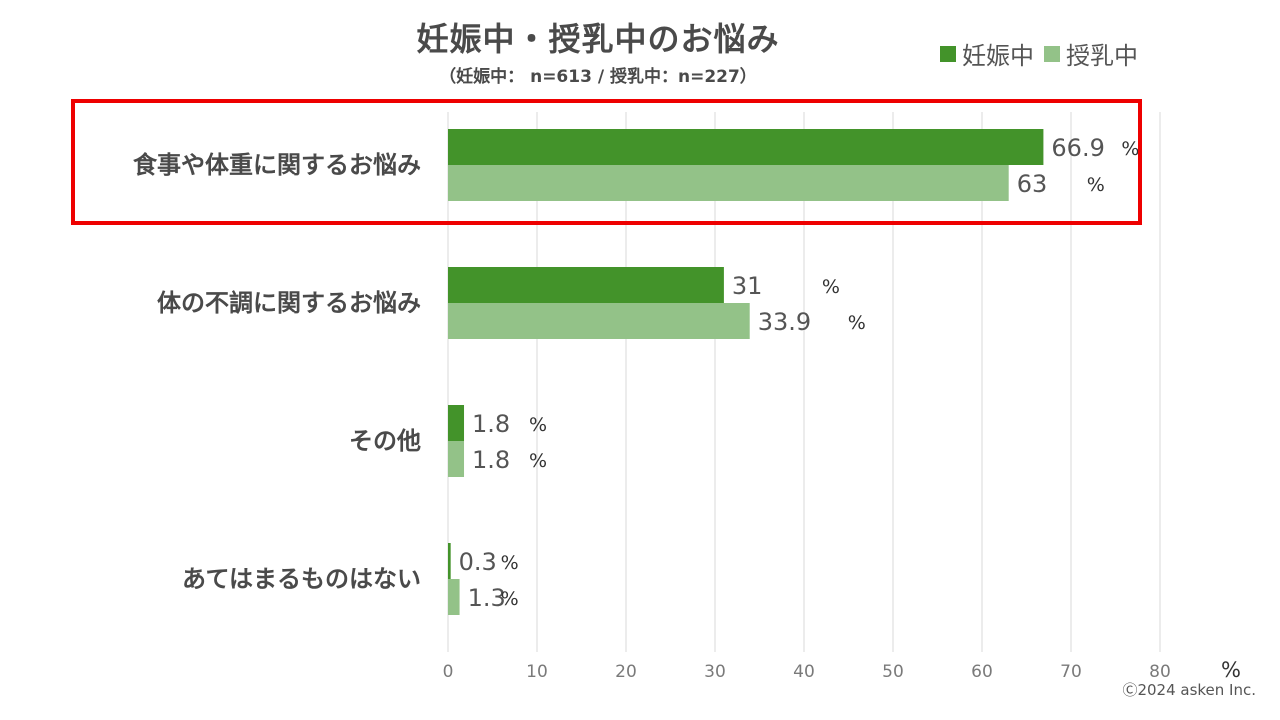 This screenshot has height=720, width=1280. What do you see at coordinates (1052, 53) in the screenshot?
I see `legend-swatch-breastfeeding` at bounding box center [1052, 53].